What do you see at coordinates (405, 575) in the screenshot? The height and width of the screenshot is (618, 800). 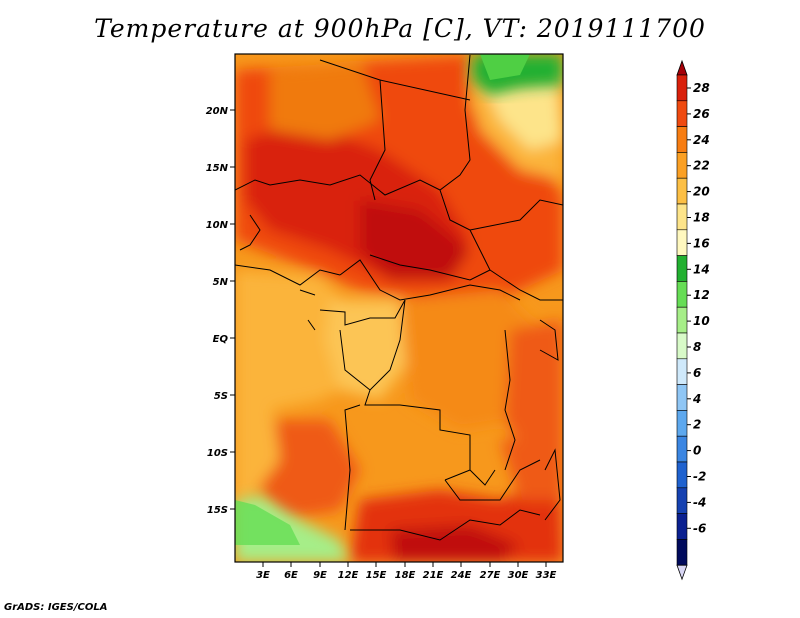 I see `lon-tick-label: 18E` at bounding box center [405, 575].